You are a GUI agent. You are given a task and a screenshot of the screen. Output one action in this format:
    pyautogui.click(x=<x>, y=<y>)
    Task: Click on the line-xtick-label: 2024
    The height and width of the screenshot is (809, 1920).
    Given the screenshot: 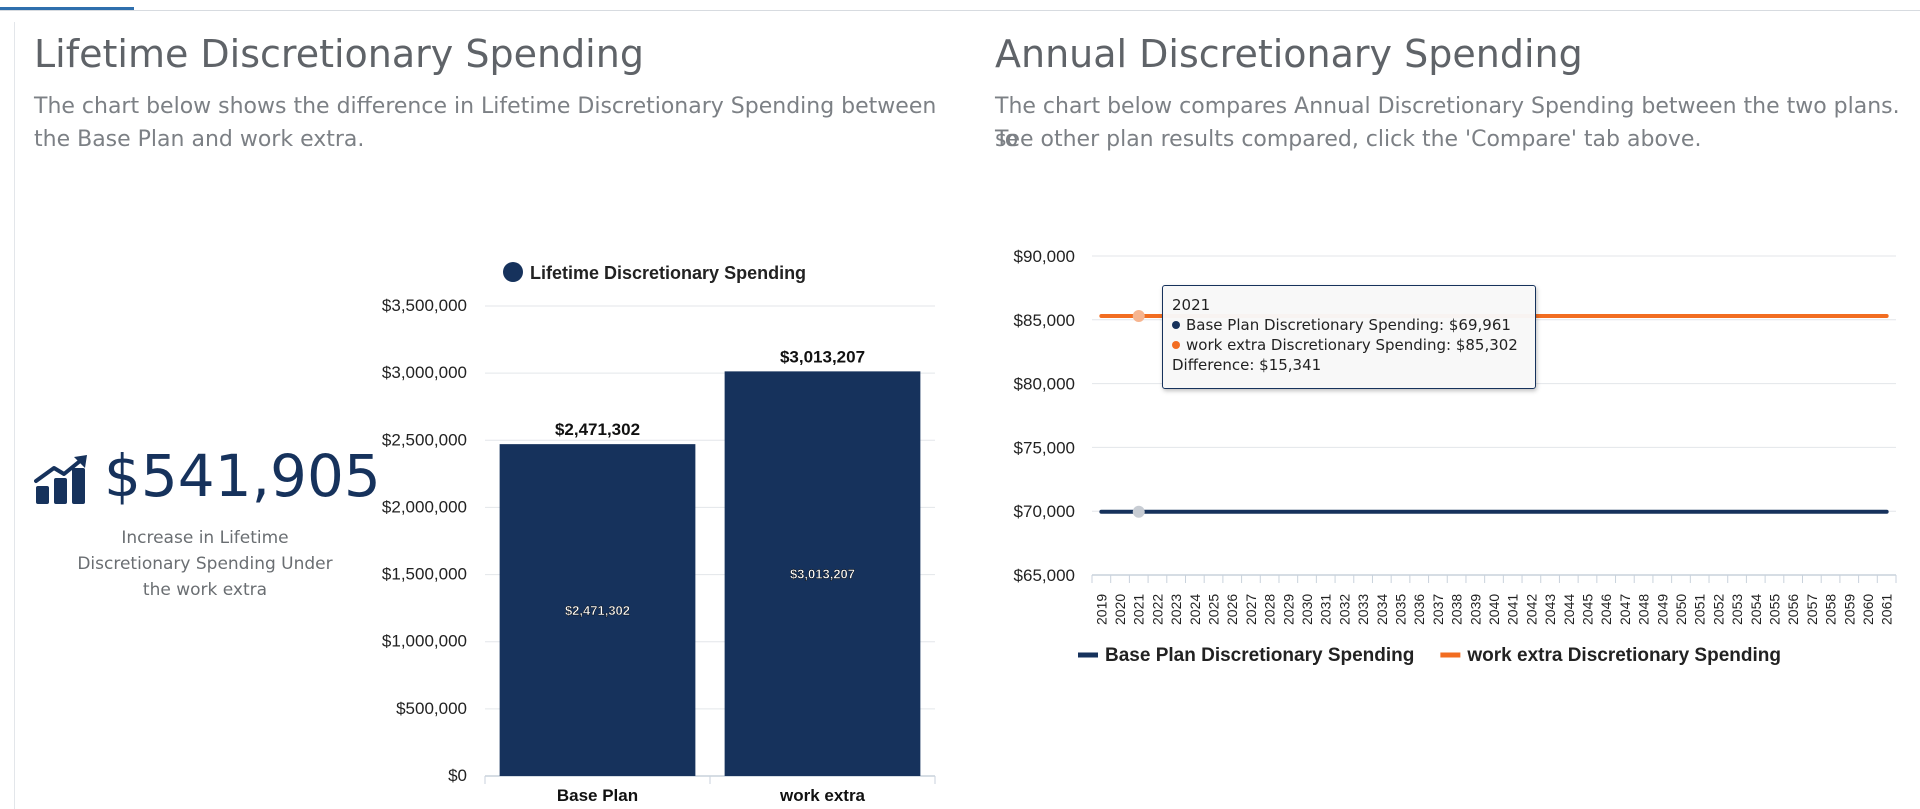 What is the action you would take?
    pyautogui.click(x=1195, y=609)
    